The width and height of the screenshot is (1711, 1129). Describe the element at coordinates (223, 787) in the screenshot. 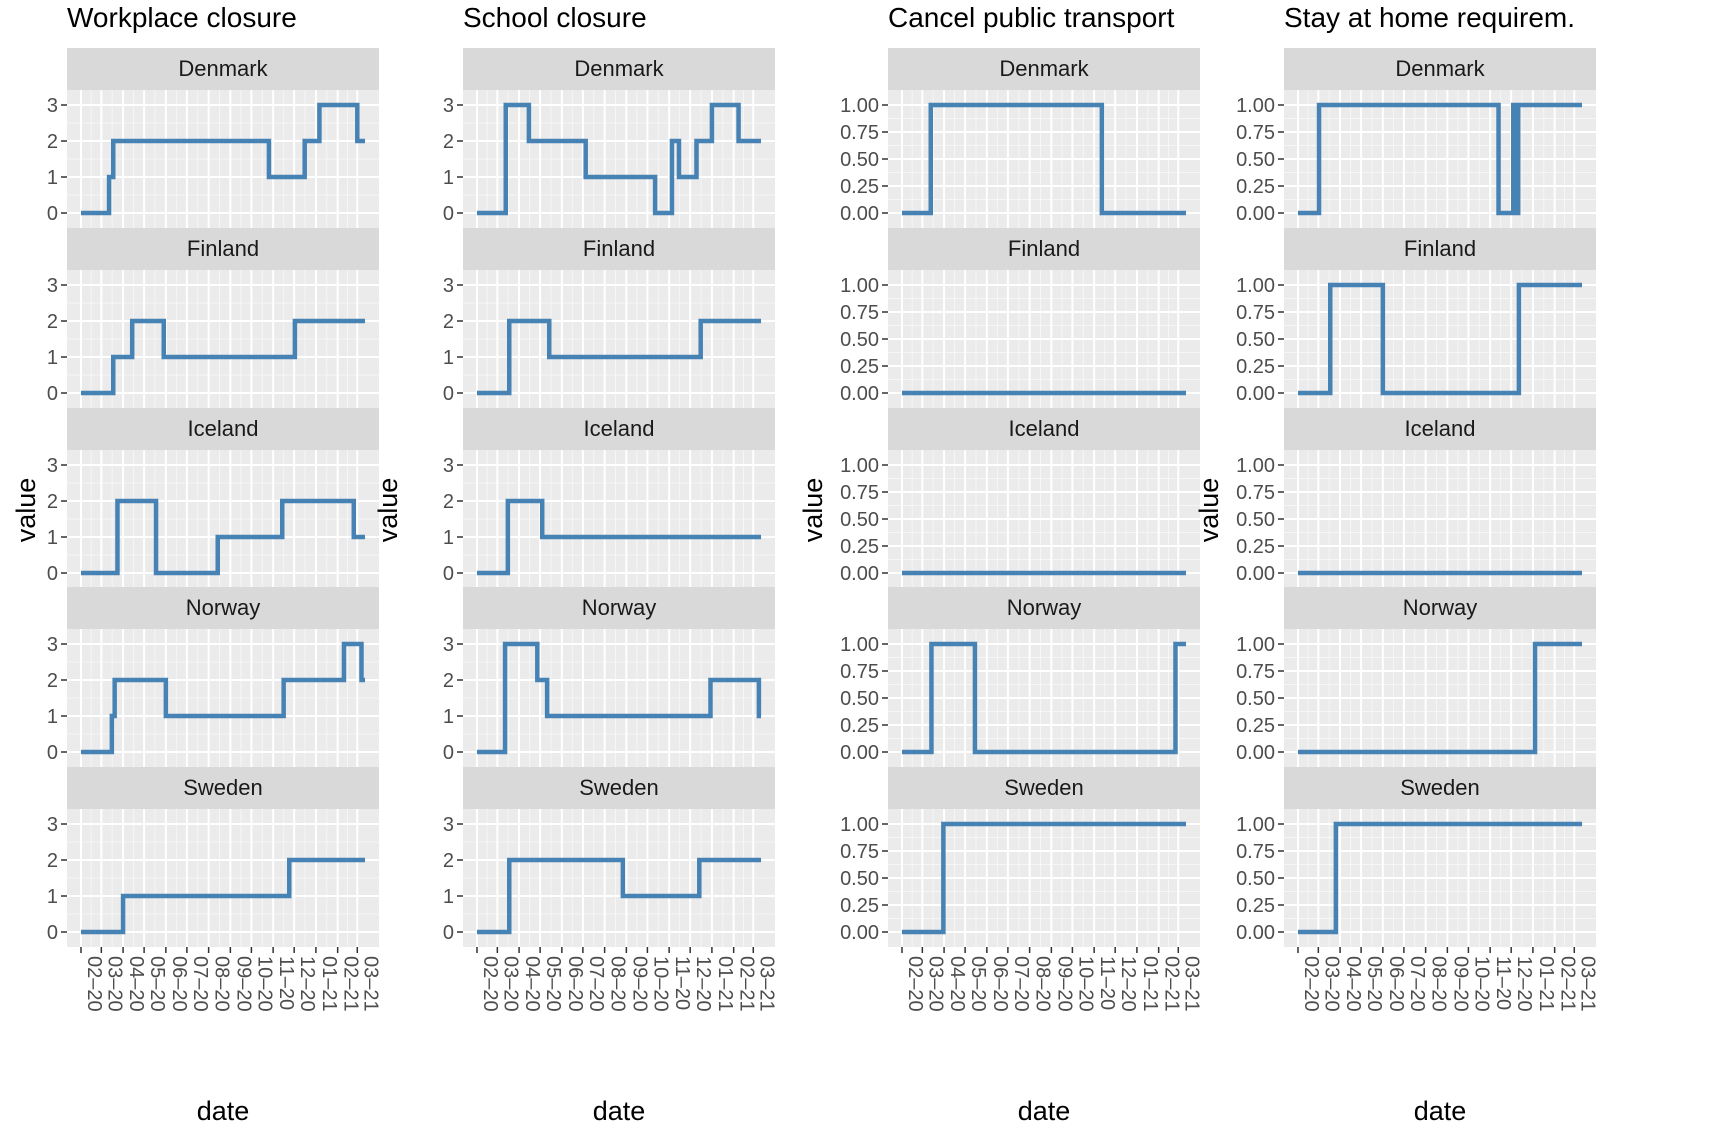

I see `facet-strip-label: Sweden` at that location.